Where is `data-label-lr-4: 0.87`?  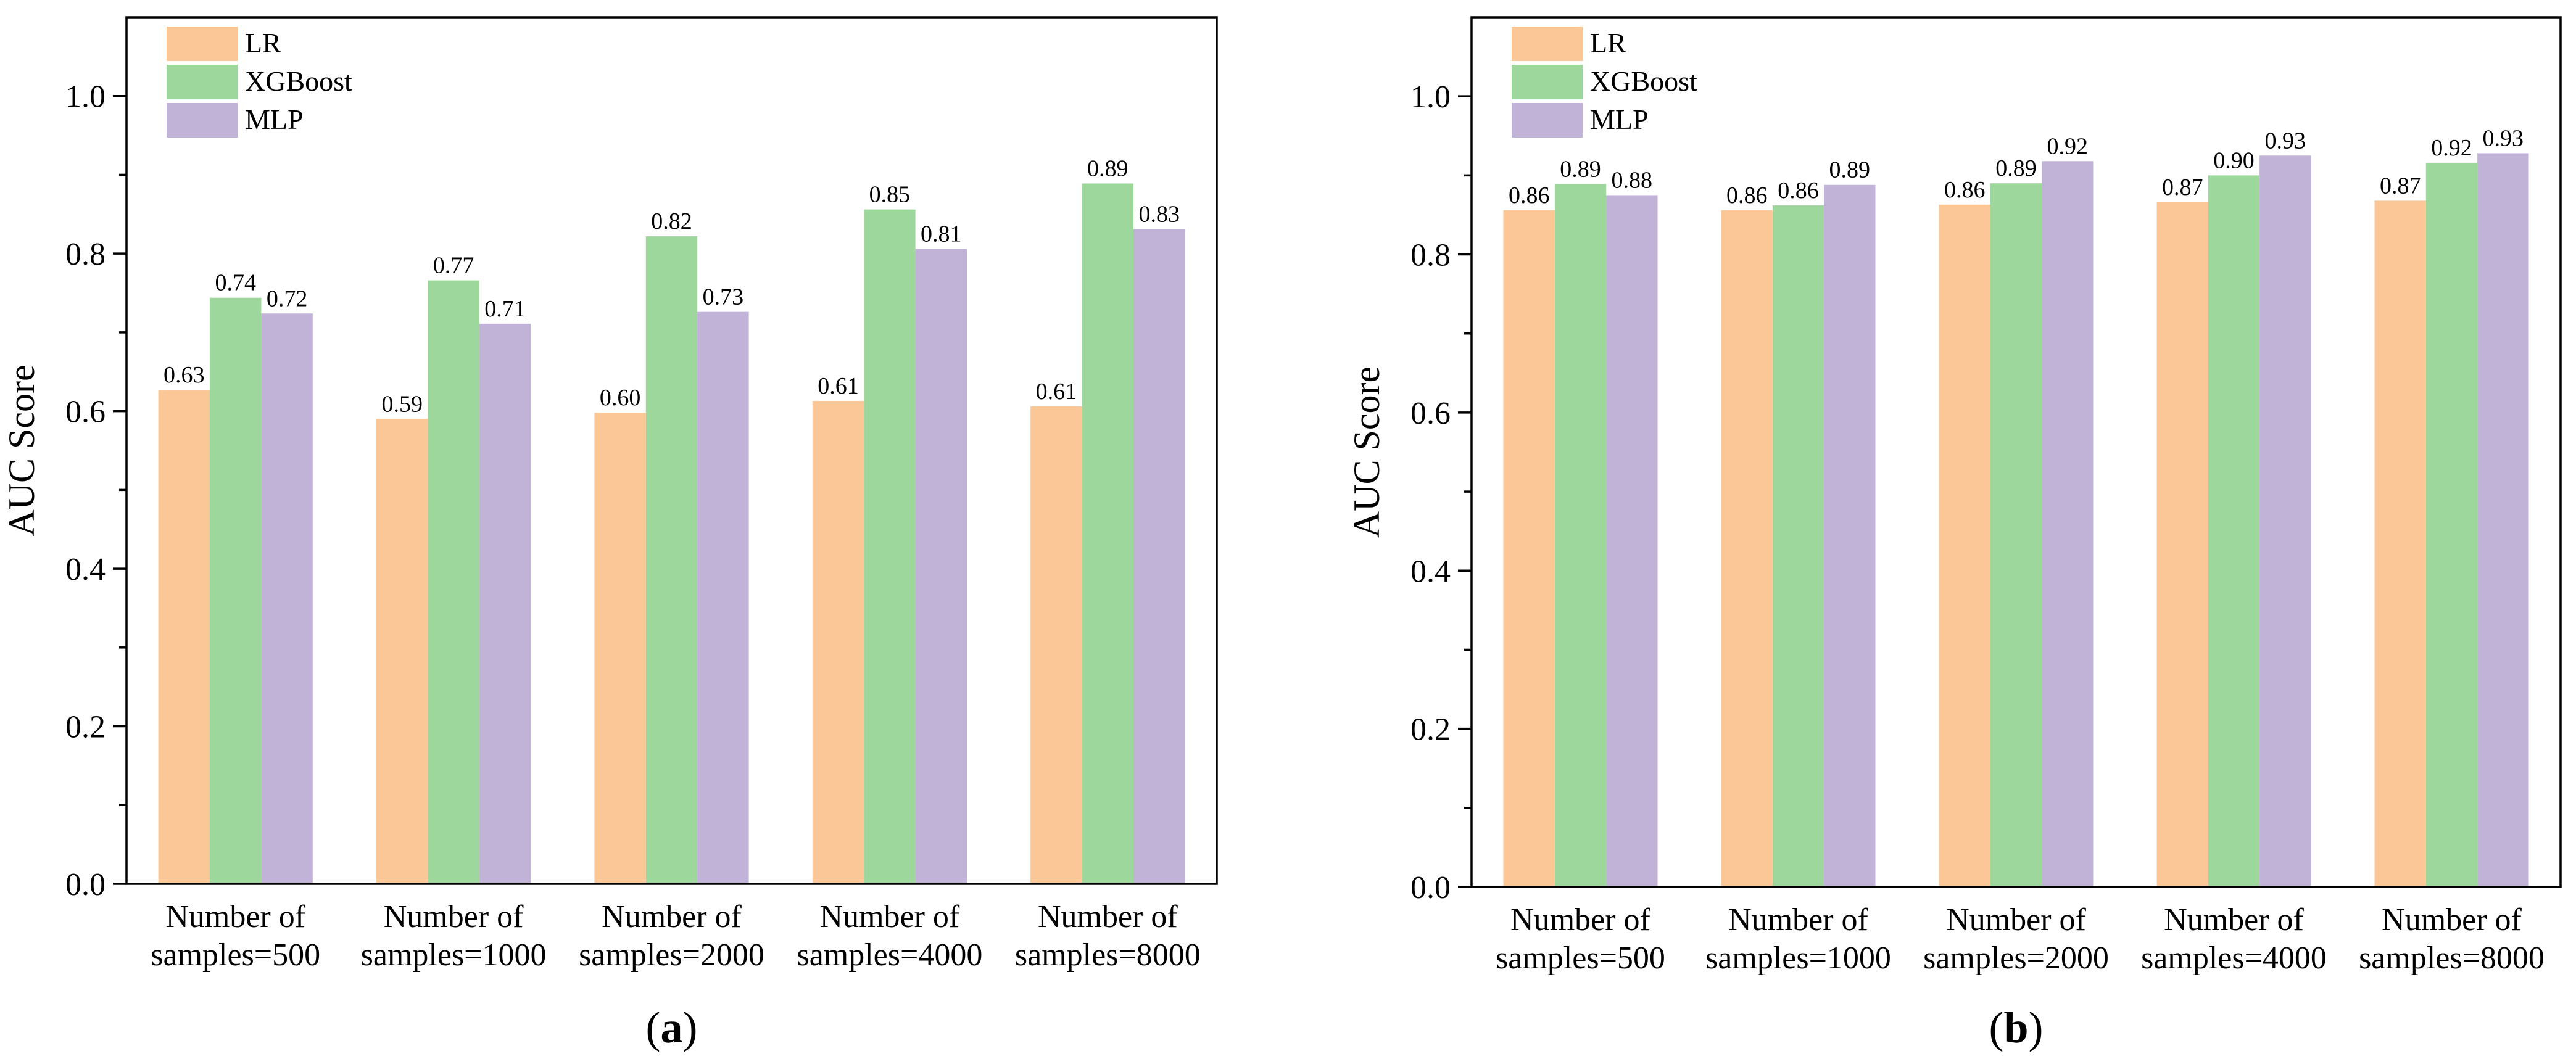
data-label-lr-4: 0.87 is located at coordinates (2182, 187).